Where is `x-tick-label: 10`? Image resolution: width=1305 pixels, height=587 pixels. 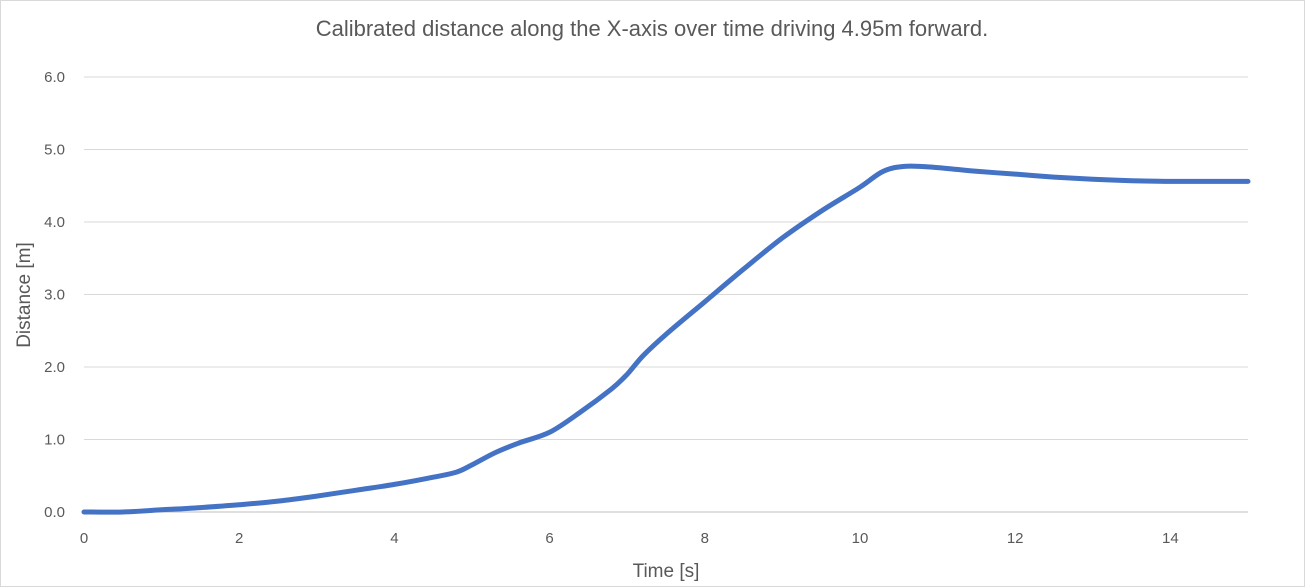 x-tick-label: 10 is located at coordinates (860, 538).